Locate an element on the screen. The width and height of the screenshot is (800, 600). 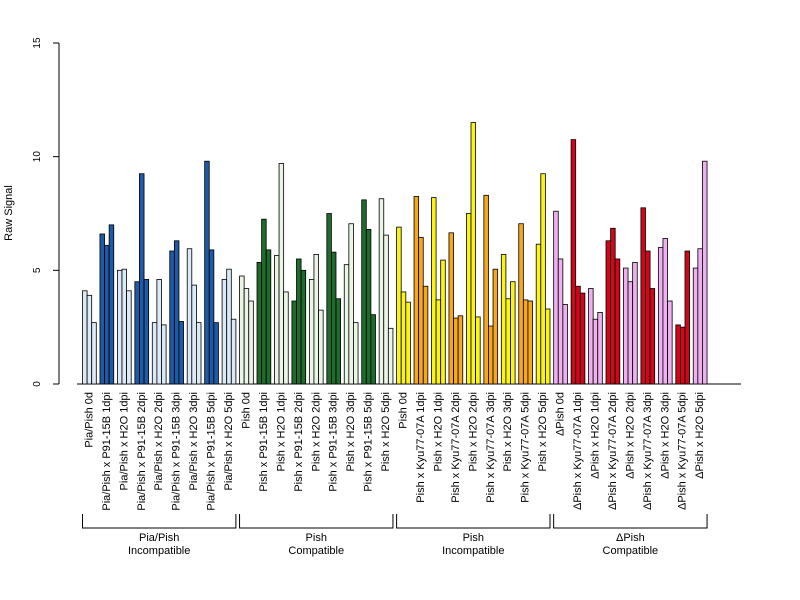
group-label-line1: ΔPish is located at coordinates (630, 538).